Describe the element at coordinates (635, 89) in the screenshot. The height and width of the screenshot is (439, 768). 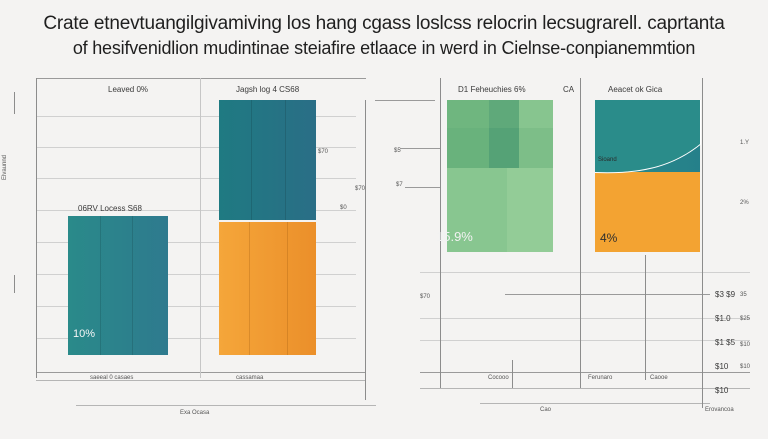
I see `bar-header-5: Aeacet ok Gica` at that location.